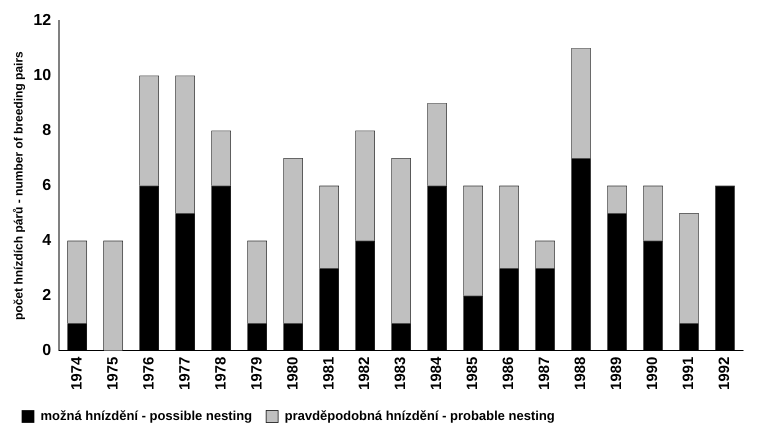 The height and width of the screenshot is (445, 763). I want to click on legend-label: možná hnízdění - possible nesting, so click(146, 416).